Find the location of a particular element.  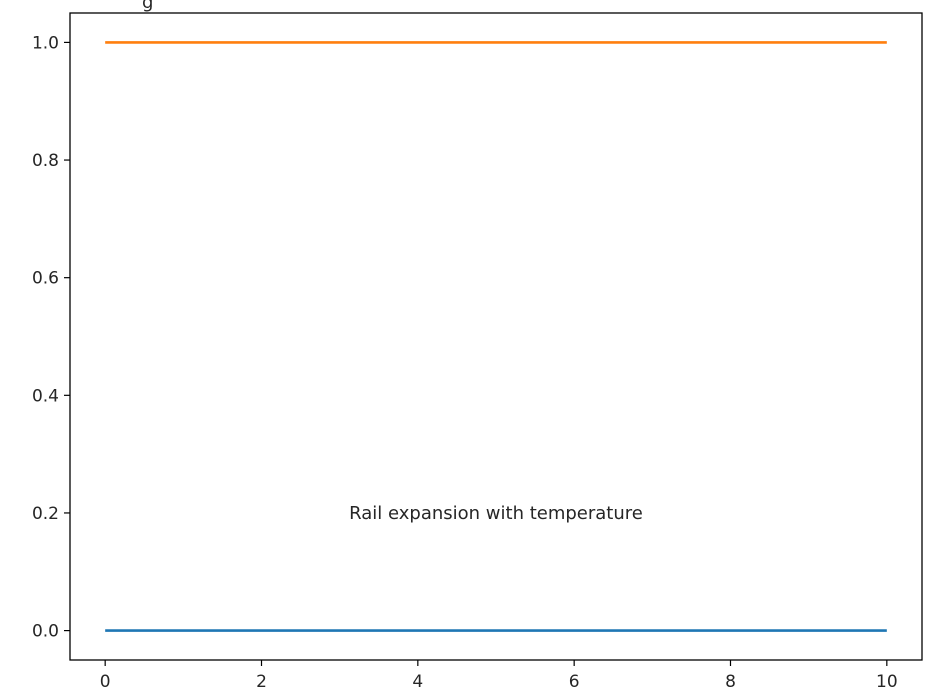

annotation-text: Rail expansion with temperature is located at coordinates (496, 513).